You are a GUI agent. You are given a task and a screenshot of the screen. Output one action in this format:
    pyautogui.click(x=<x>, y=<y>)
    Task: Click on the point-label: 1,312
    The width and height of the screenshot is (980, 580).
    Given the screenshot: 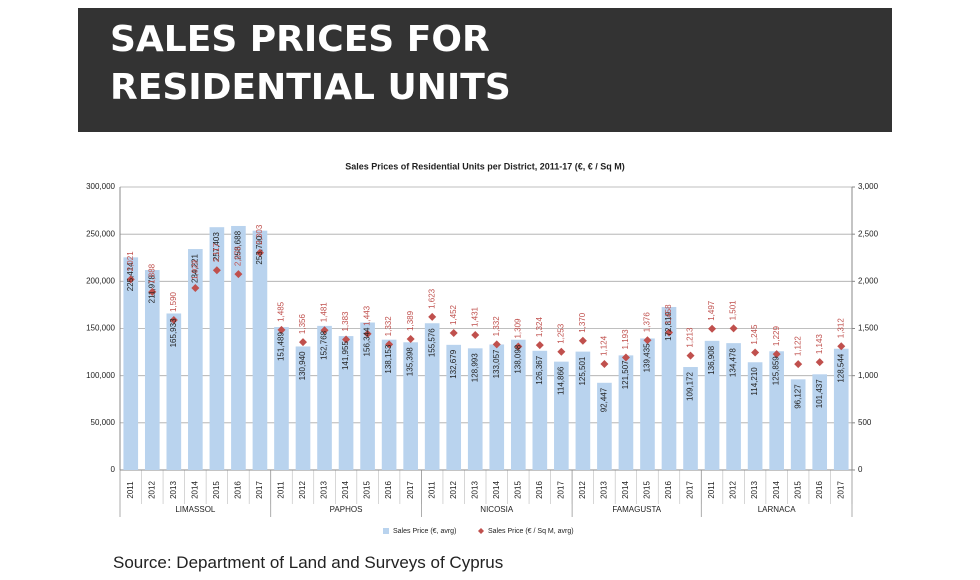 What is the action you would take?
    pyautogui.click(x=840, y=328)
    